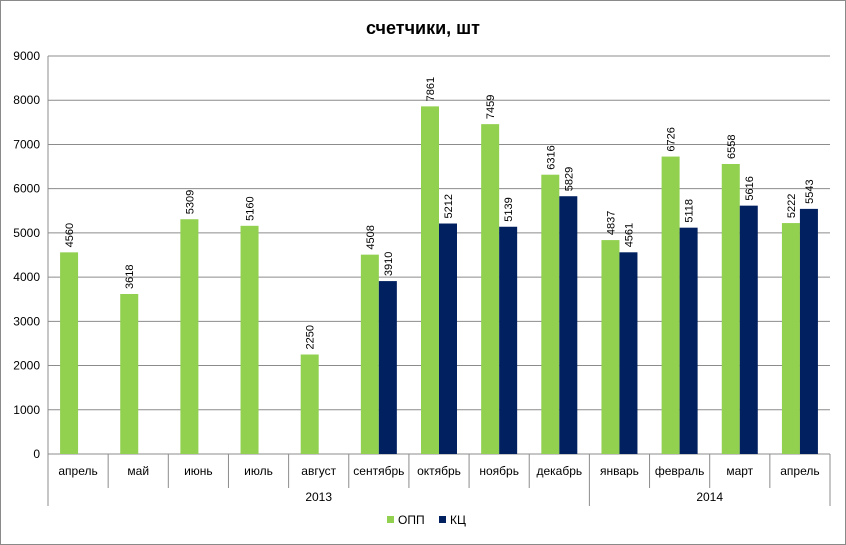  I want to click on x-tick-label: июль, so click(258, 471).